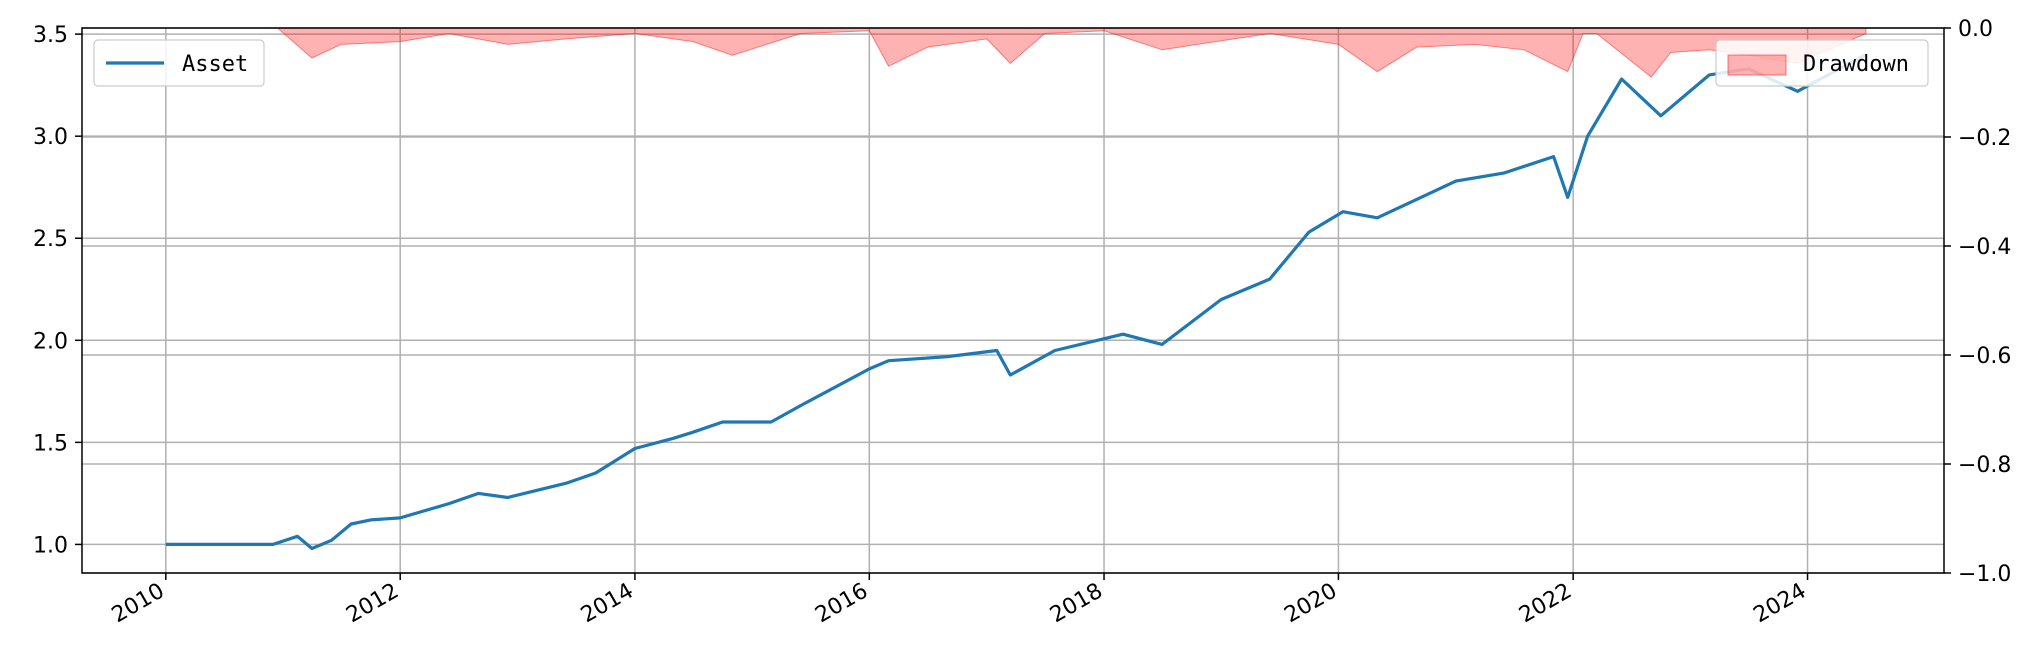 This screenshot has height=659, width=2035. I want to click on y2-tick-label: −0.8, so click(1984, 465).